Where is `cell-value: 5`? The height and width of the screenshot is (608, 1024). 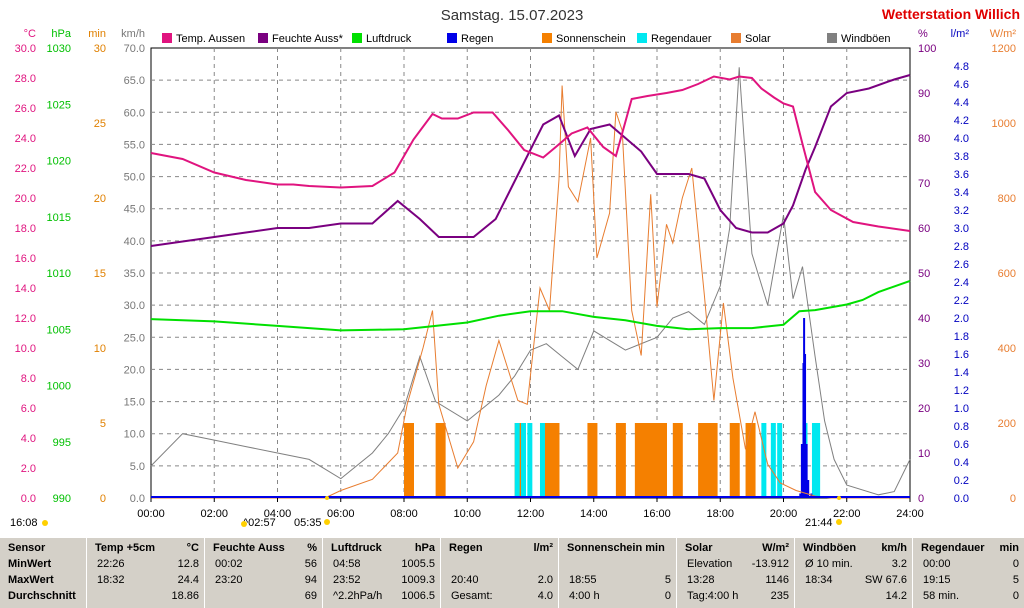 cell-value: 5 is located at coordinates (1015, 580).